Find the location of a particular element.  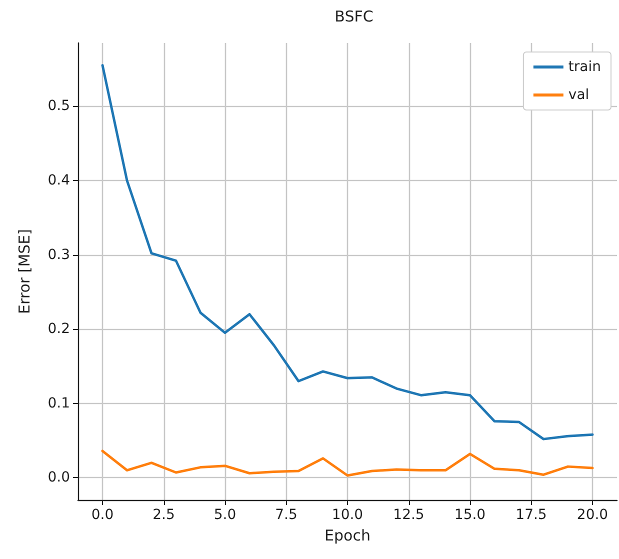

x-tick-label: 10.0 is located at coordinates (348, 515).